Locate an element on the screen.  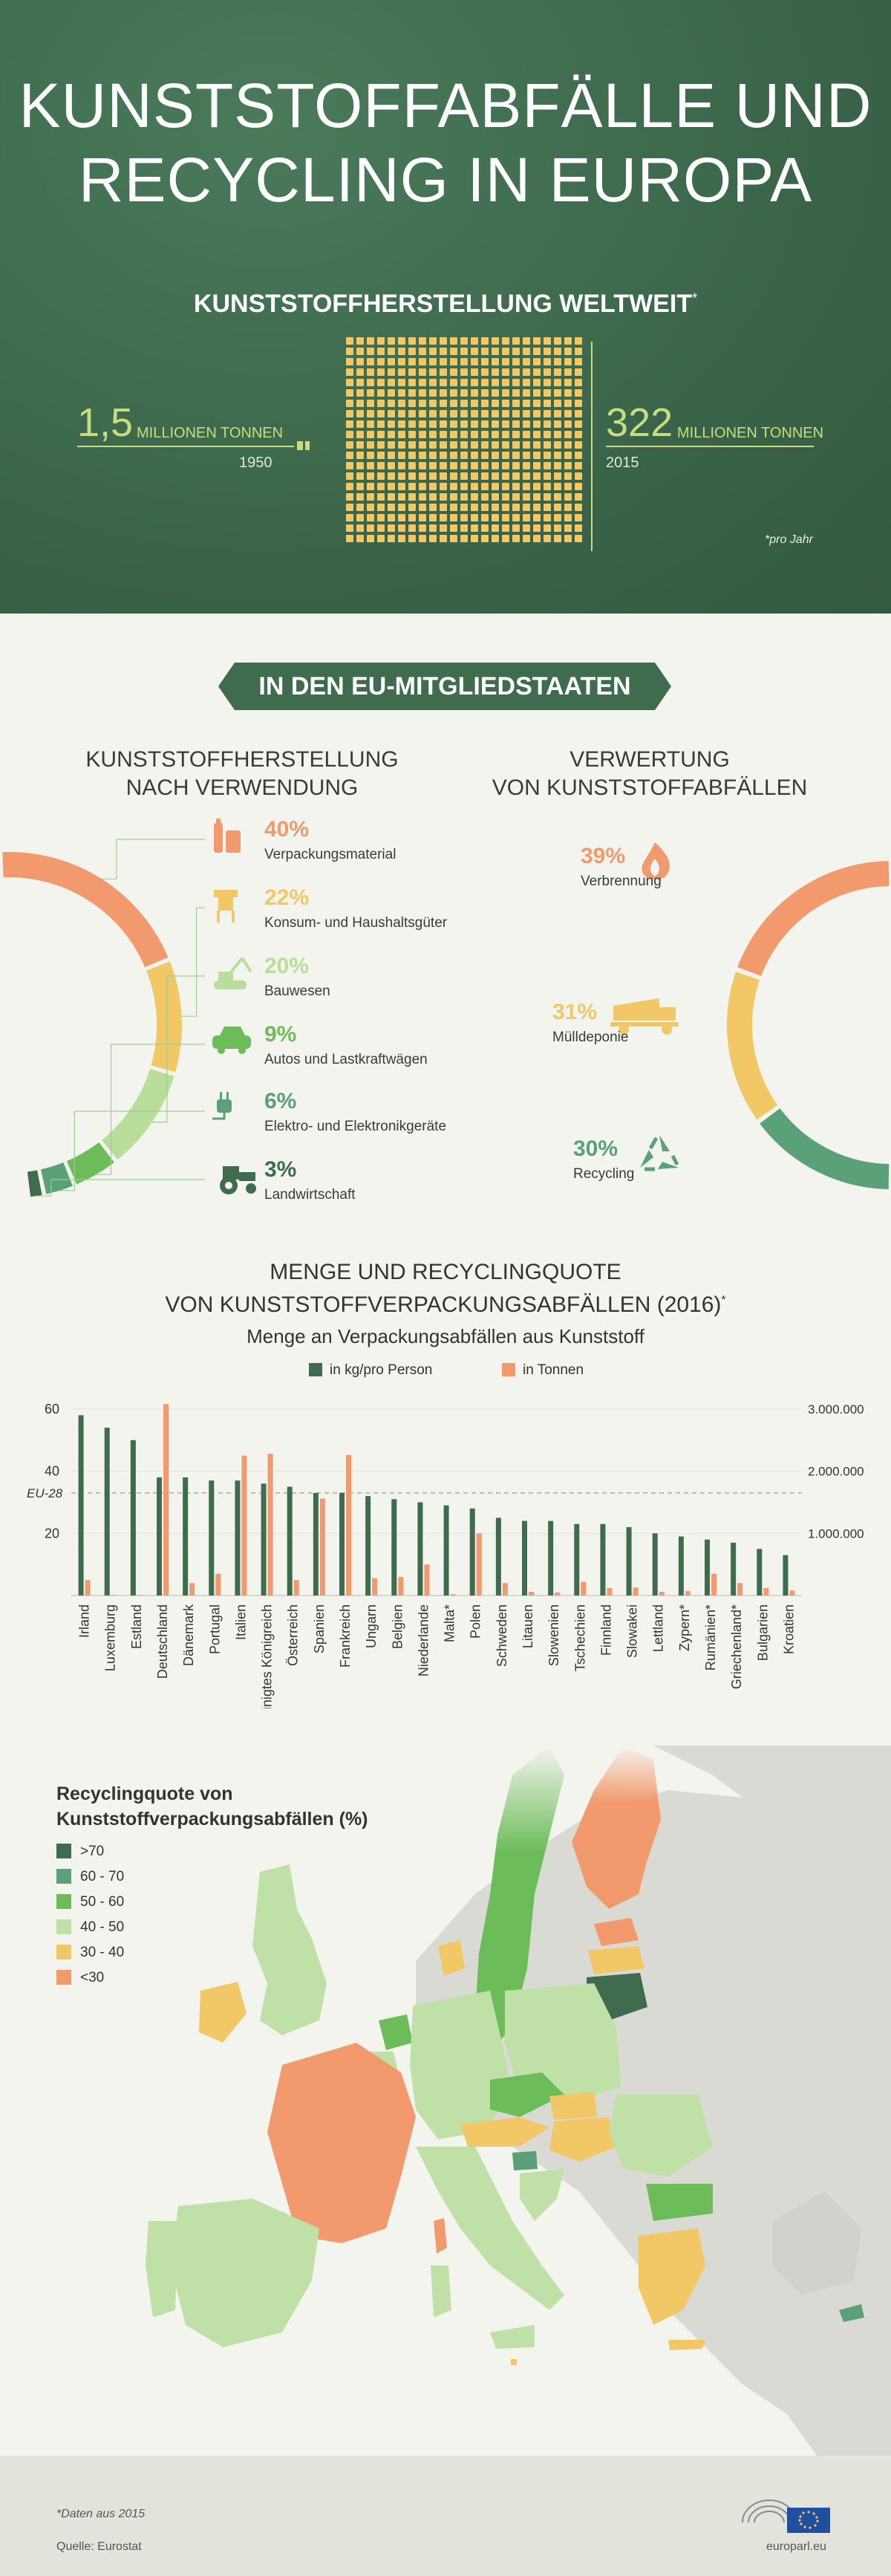
map-legend-label: 60 - 70 is located at coordinates (103, 1876).